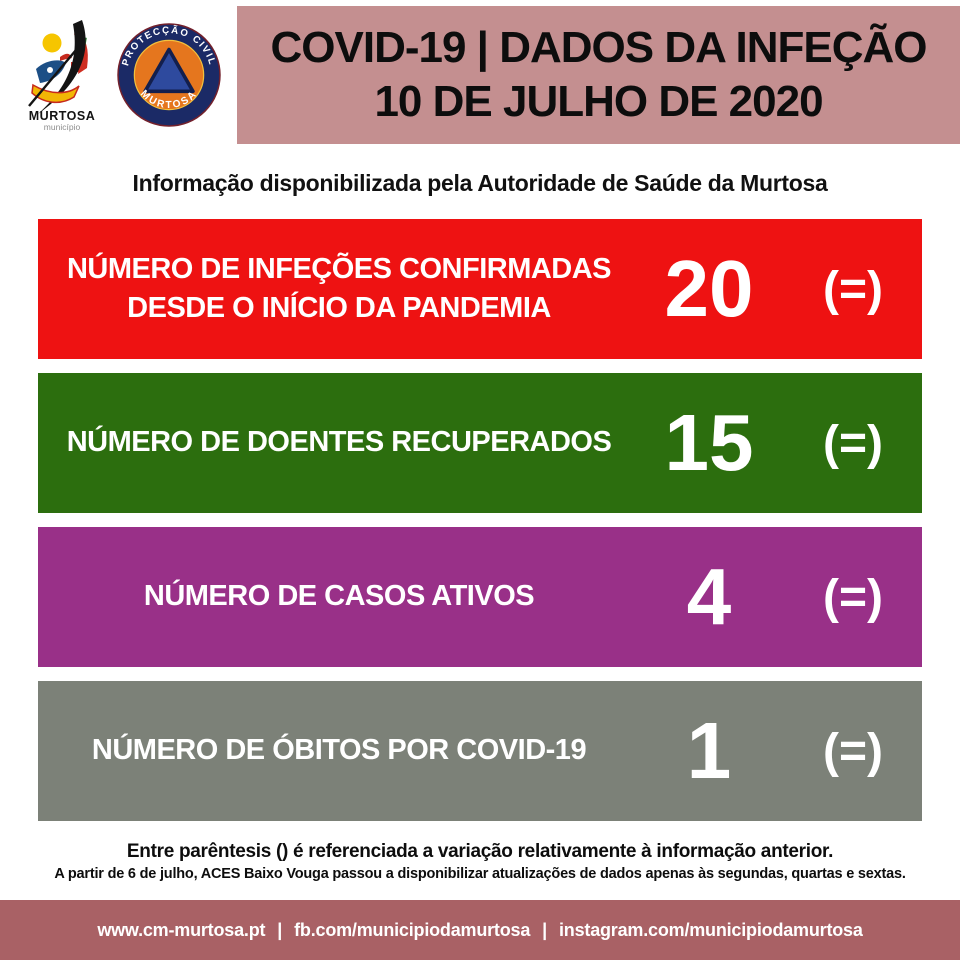 This screenshot has height=960, width=960. I want to click on black-swoosh-icon, so click(61, 67).